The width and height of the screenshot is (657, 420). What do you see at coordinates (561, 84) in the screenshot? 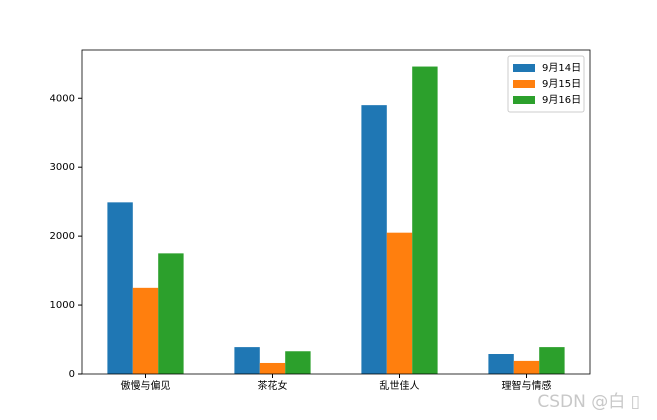
I see `legend-label: 9月15日` at bounding box center [561, 84].